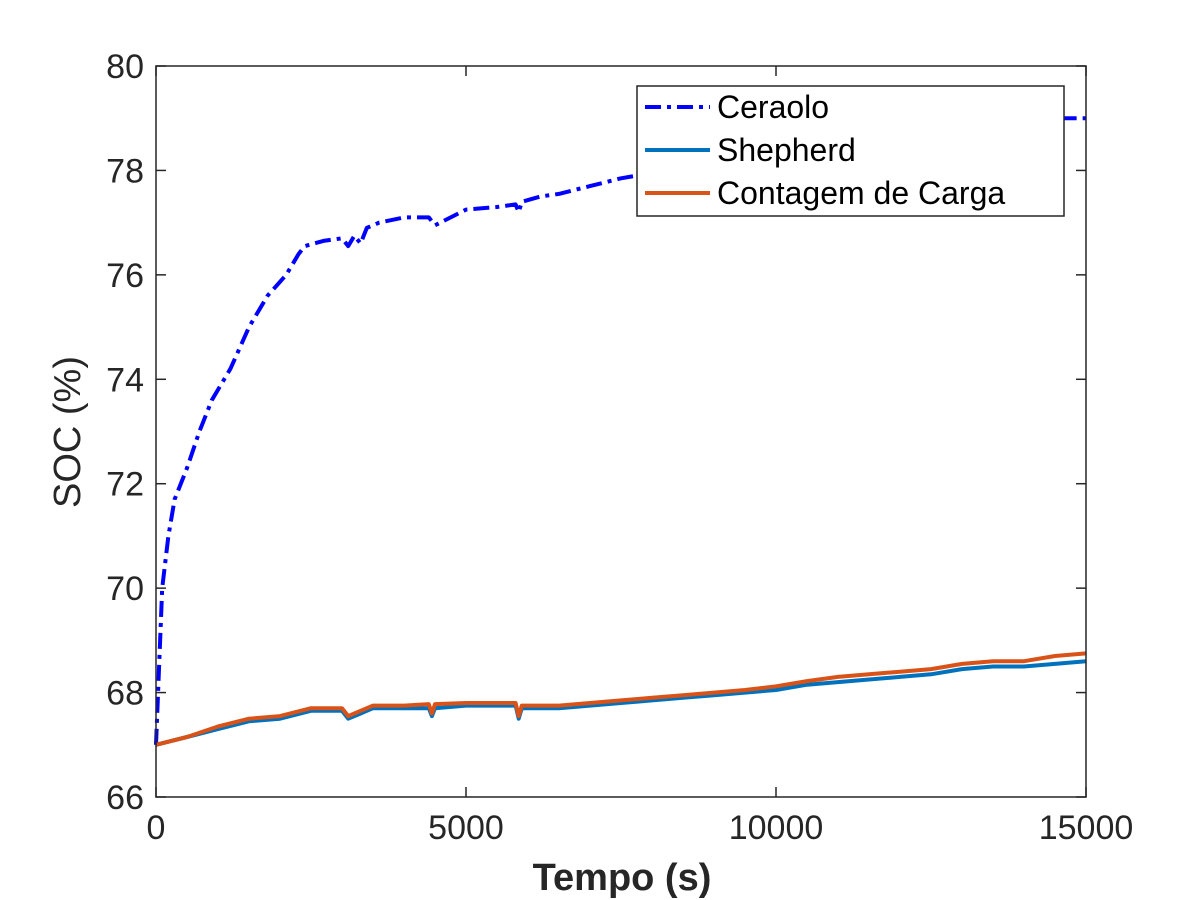 Image resolution: width=1200 pixels, height=900 pixels. I want to click on legend: Ceraolo Shepherd Contagem de Carga, so click(850, 151).